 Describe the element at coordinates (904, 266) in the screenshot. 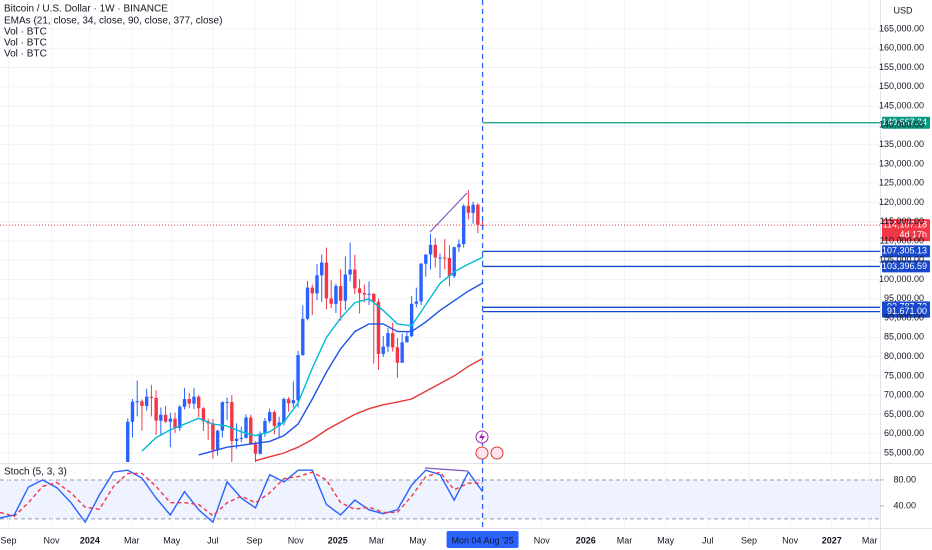

I see `level-label: 103,396.59` at that location.